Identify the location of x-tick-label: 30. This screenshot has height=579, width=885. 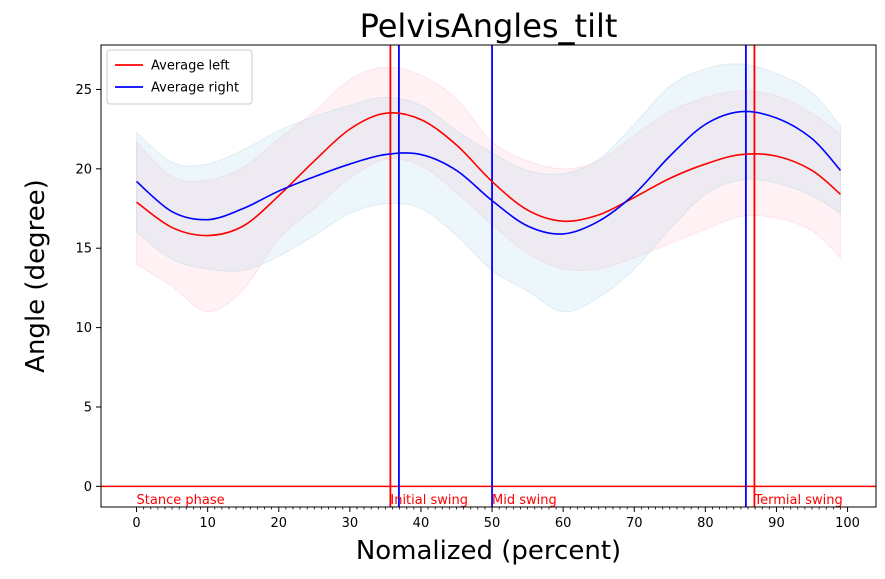
(350, 523).